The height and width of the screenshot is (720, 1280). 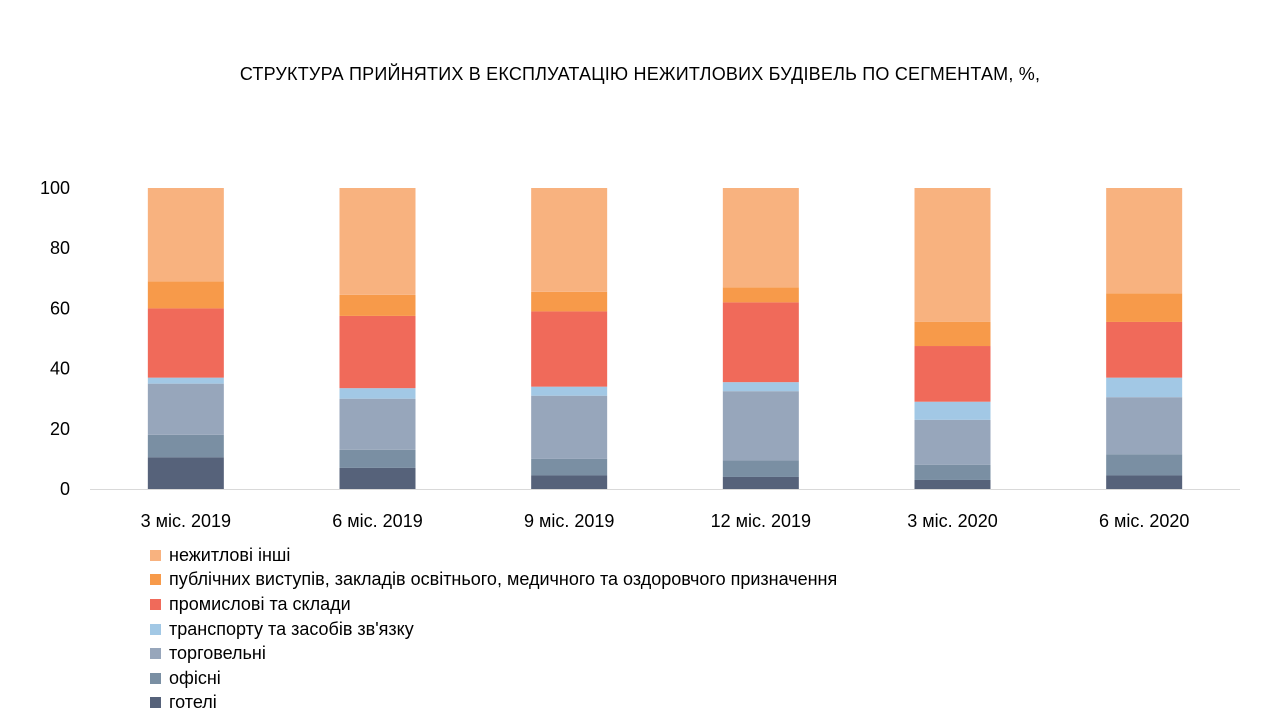 What do you see at coordinates (55, 188) in the screenshot?
I see `y-tick-label: 100` at bounding box center [55, 188].